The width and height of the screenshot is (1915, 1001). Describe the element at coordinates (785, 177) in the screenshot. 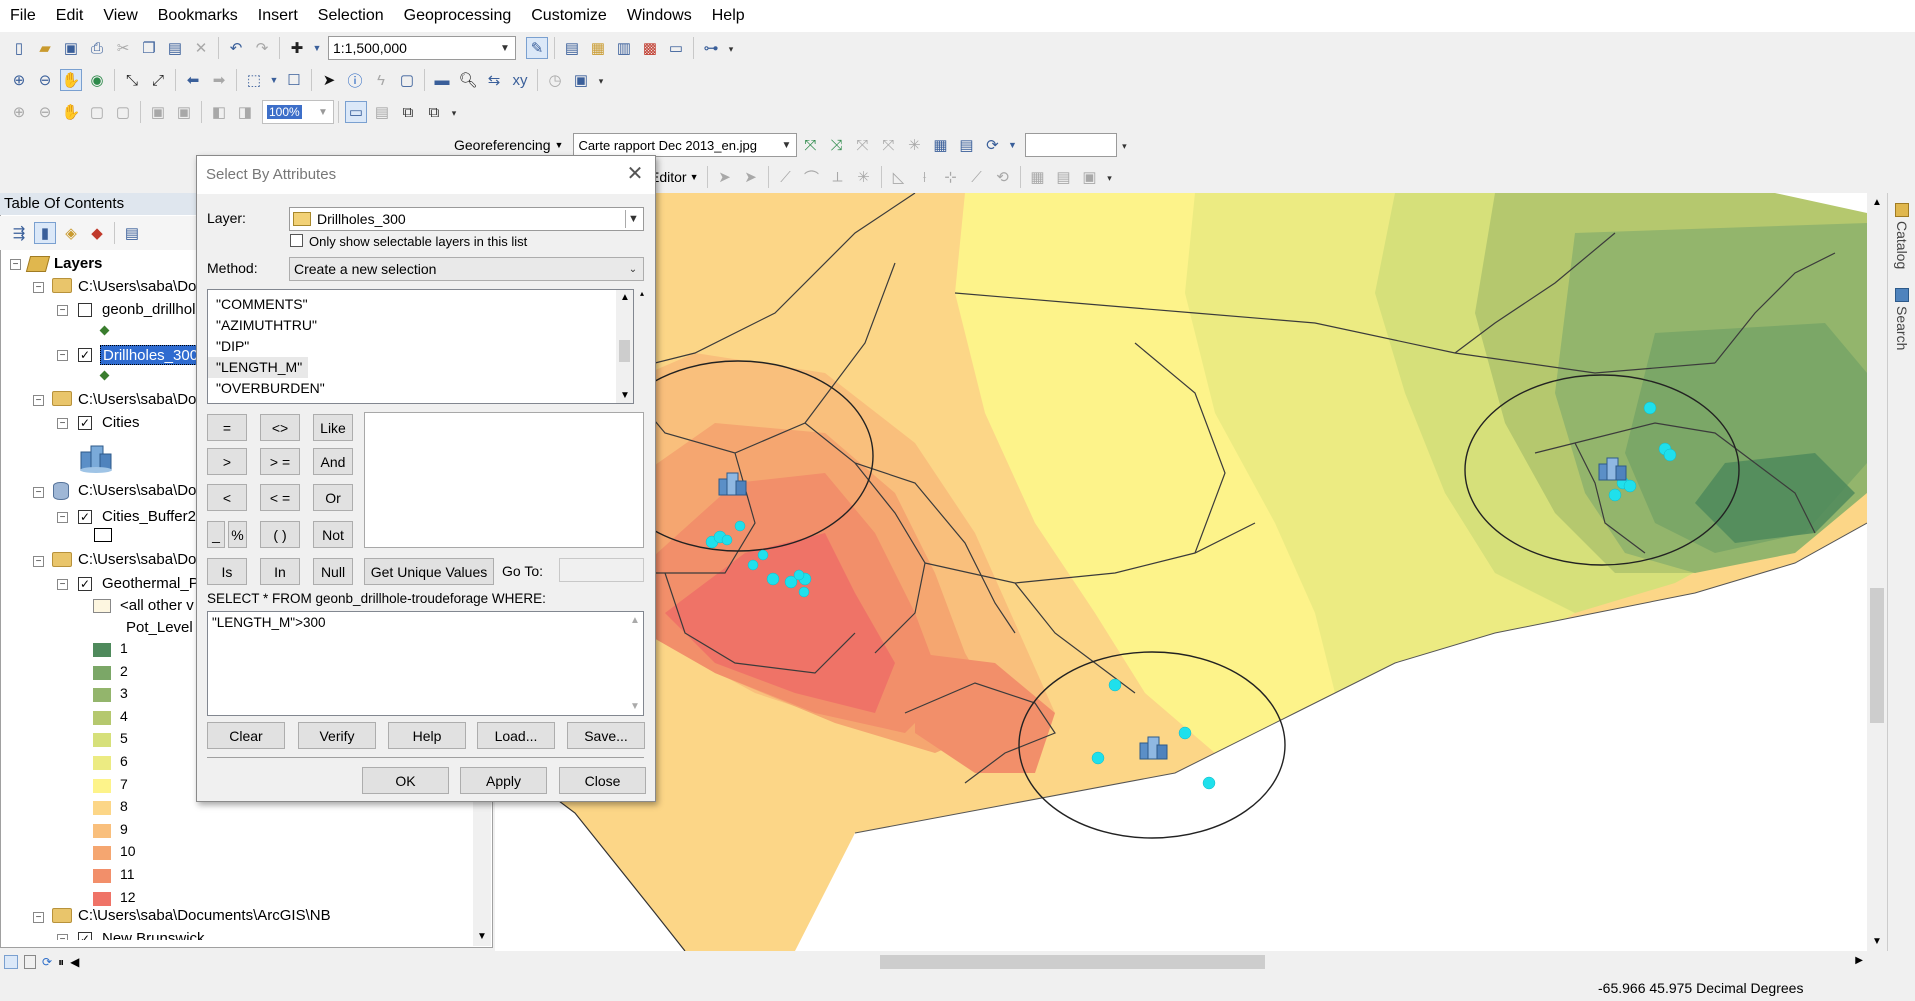

I see `straight-segment-icon: ⟋` at that location.